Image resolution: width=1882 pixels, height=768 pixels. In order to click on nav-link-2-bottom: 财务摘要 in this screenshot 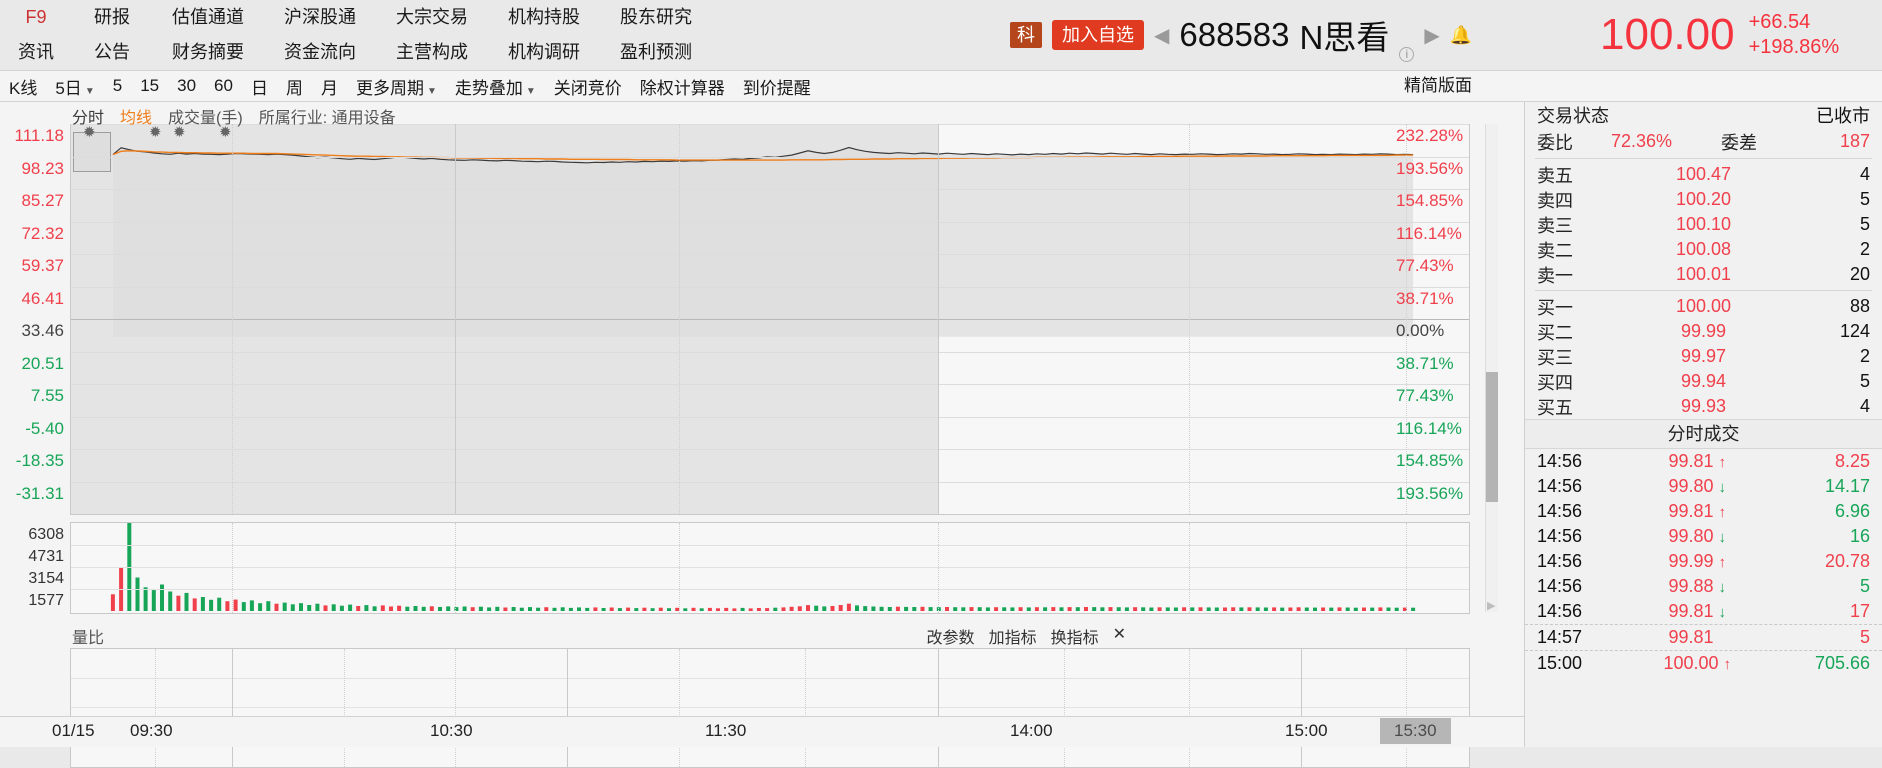, I will do `click(208, 52)`.